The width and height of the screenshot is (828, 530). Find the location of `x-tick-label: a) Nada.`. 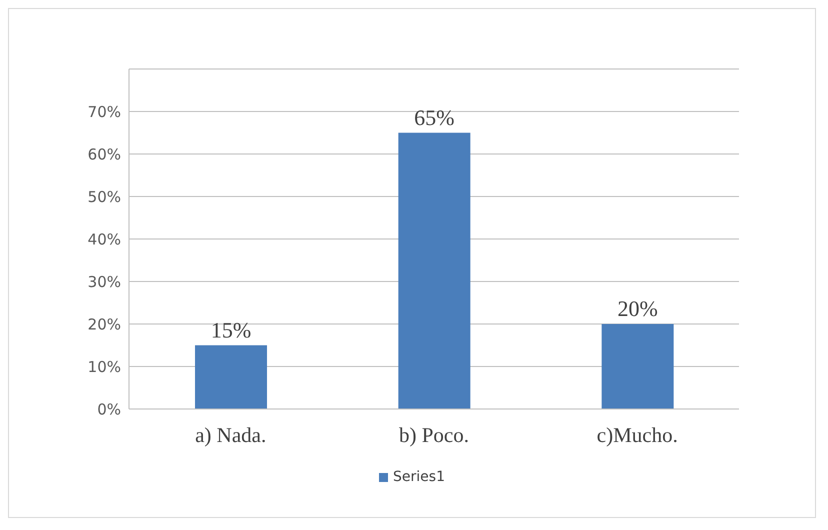

x-tick-label: a) Nada. is located at coordinates (230, 434).